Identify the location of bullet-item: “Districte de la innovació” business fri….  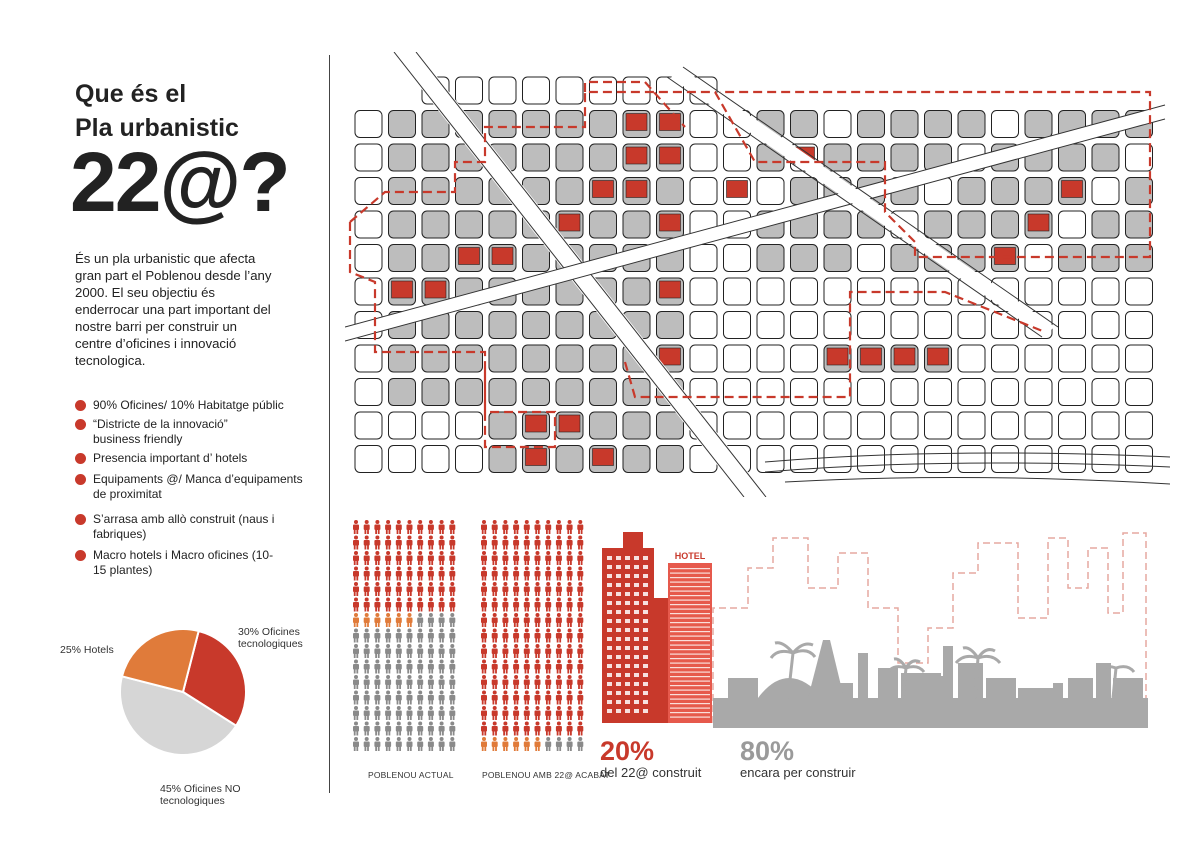
(192, 432).